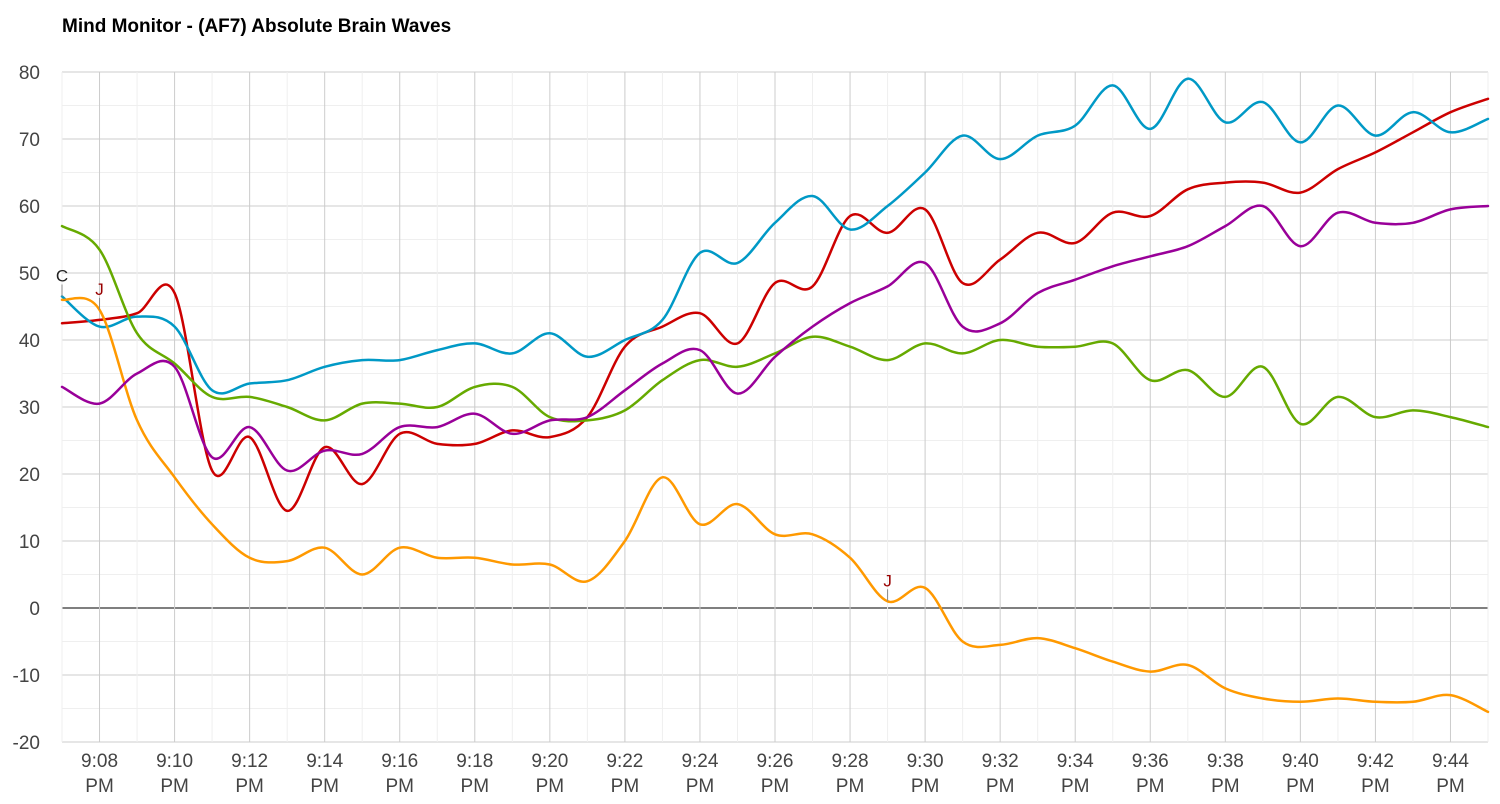 This screenshot has height=804, width=1500. Describe the element at coordinates (29, 274) in the screenshot. I see `y-tick-label: 50` at that location.